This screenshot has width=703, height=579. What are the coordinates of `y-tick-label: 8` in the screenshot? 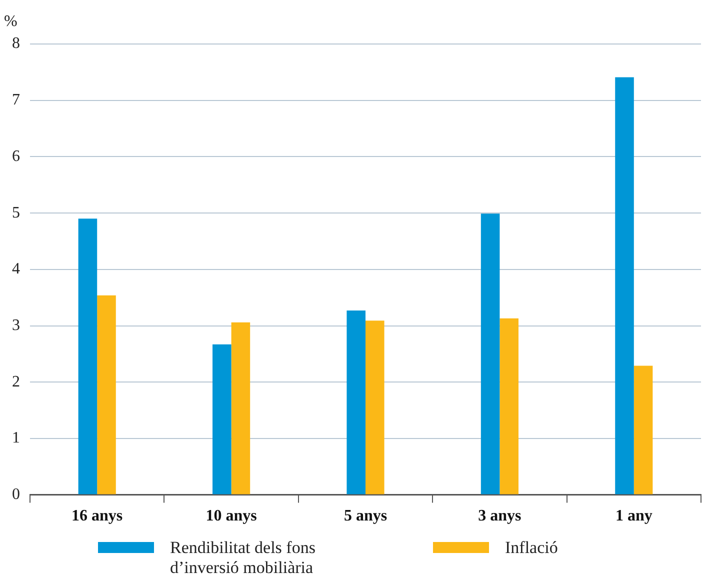 It's located at (16, 43).